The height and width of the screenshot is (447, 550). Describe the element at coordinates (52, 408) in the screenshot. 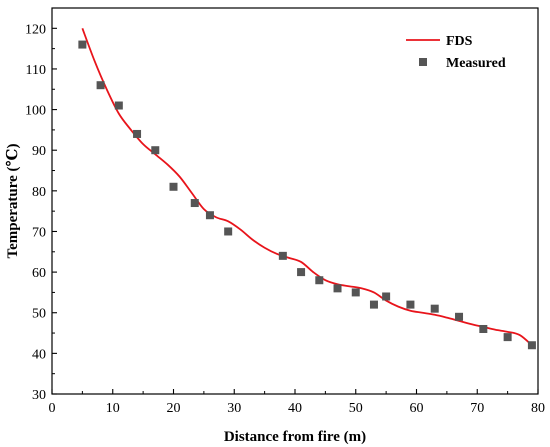

I see `x-tick-label: 0` at that location.